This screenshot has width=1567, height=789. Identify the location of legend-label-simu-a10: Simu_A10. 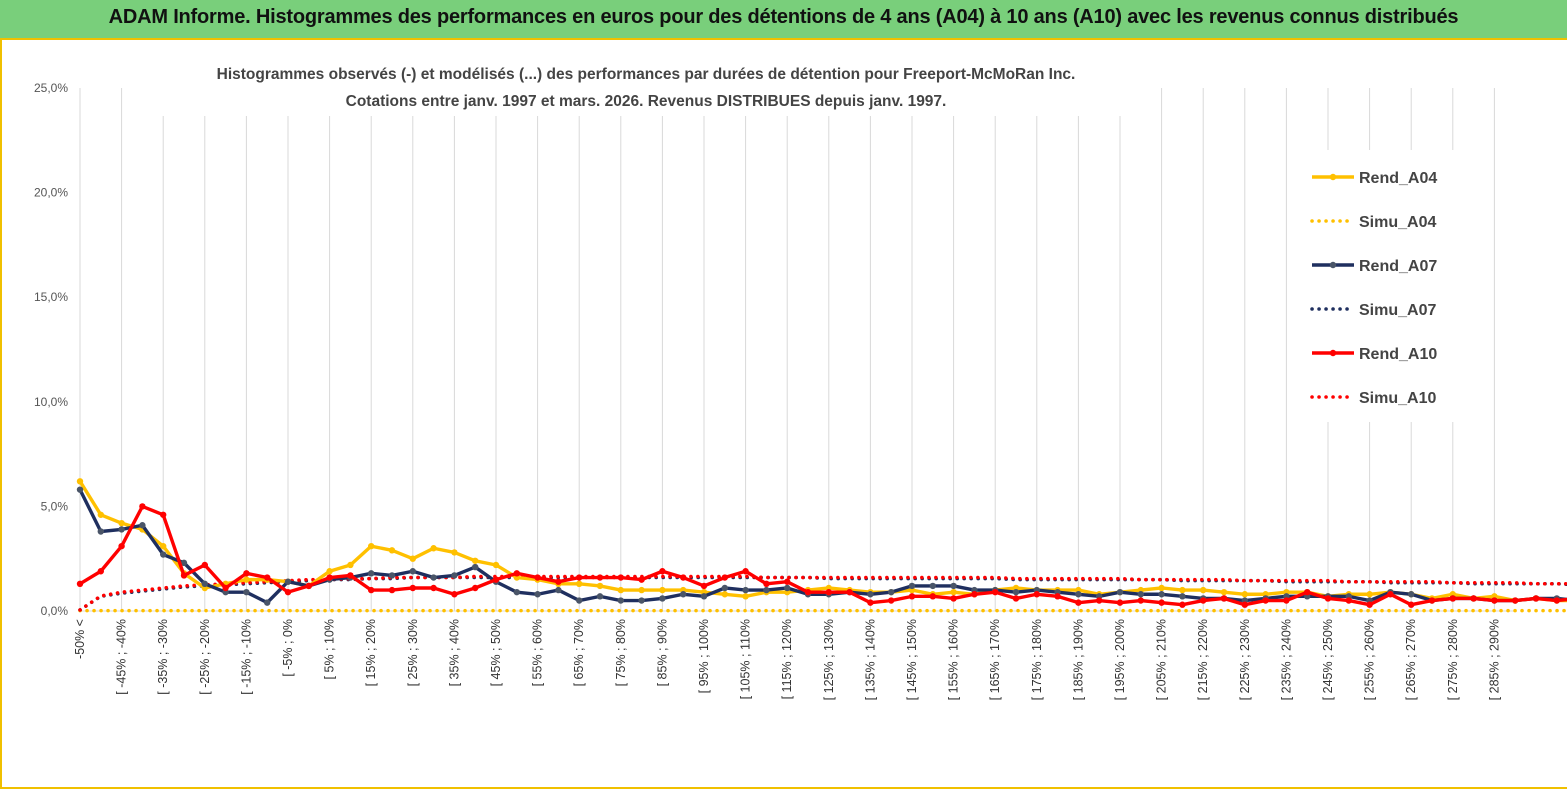
(1397, 398).